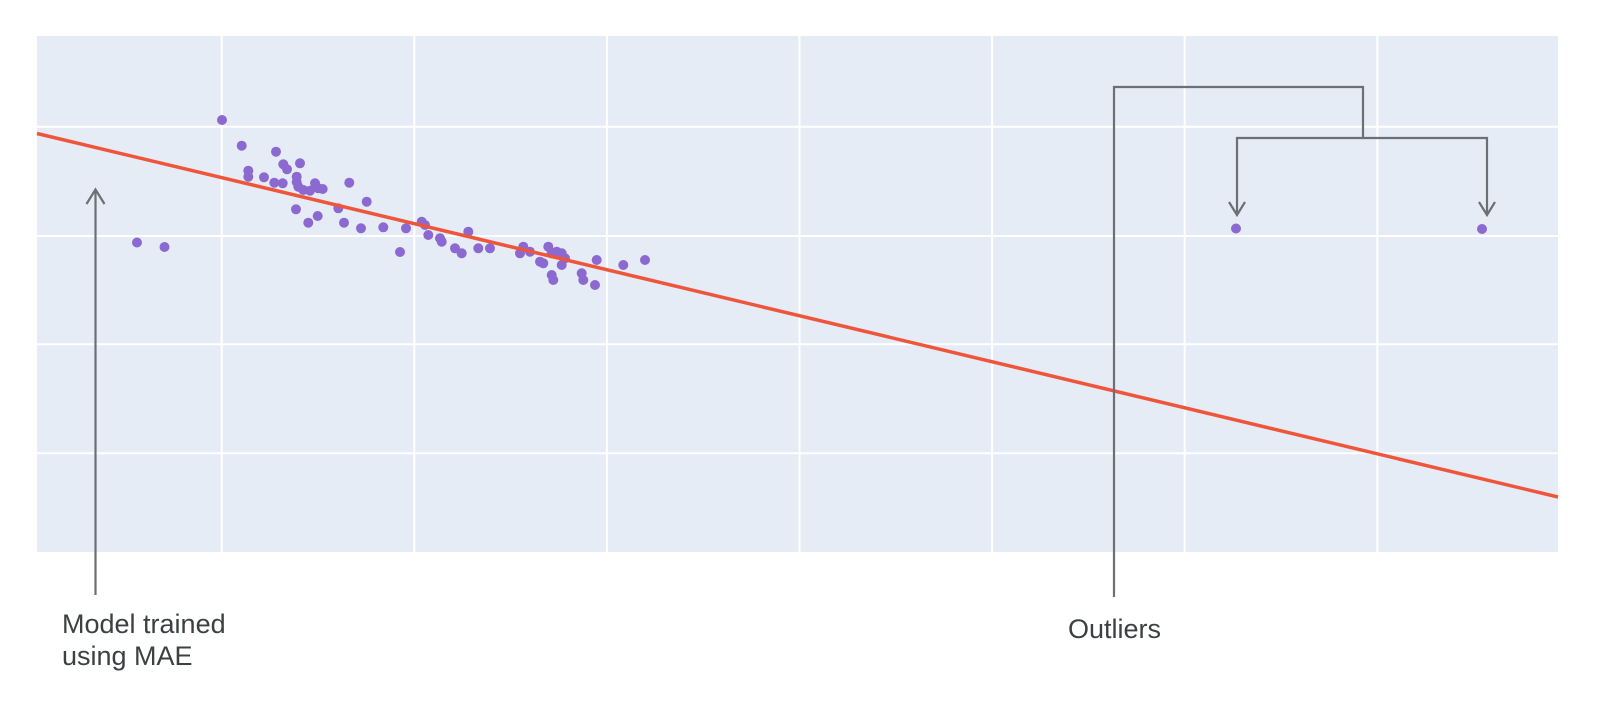 The width and height of the screenshot is (1600, 711). I want to click on outliers-fork-line, so click(1362, 175).